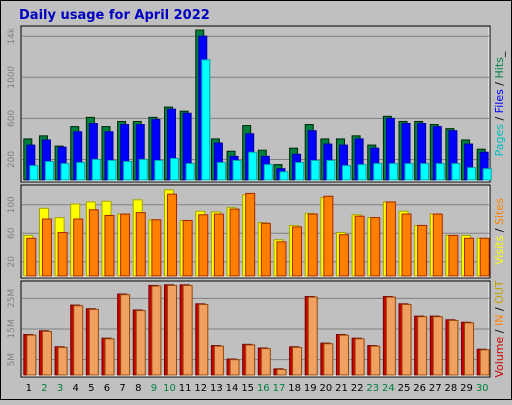 The height and width of the screenshot is (405, 512). What do you see at coordinates (114, 15) in the screenshot?
I see `chart-title: Daily usage for April 2022` at bounding box center [114, 15].